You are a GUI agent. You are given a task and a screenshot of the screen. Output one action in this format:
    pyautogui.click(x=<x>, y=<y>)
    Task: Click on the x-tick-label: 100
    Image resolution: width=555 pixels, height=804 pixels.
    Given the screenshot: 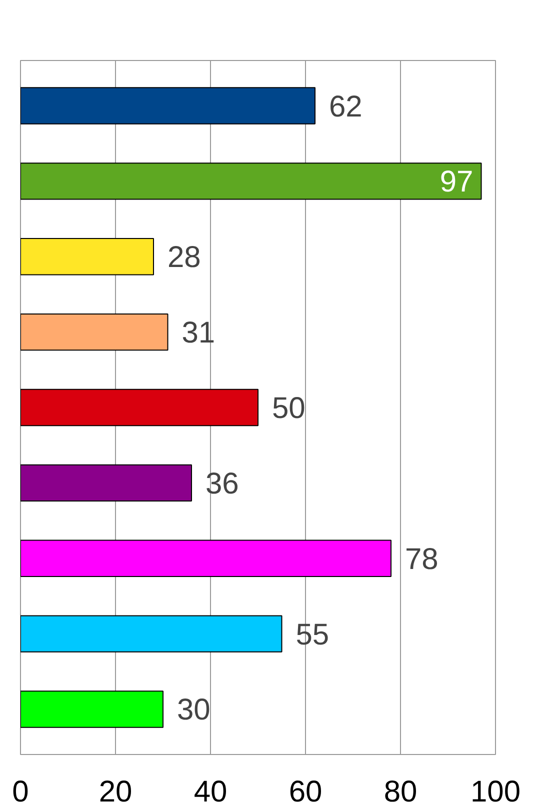 What is the action you would take?
    pyautogui.click(x=495, y=790)
    